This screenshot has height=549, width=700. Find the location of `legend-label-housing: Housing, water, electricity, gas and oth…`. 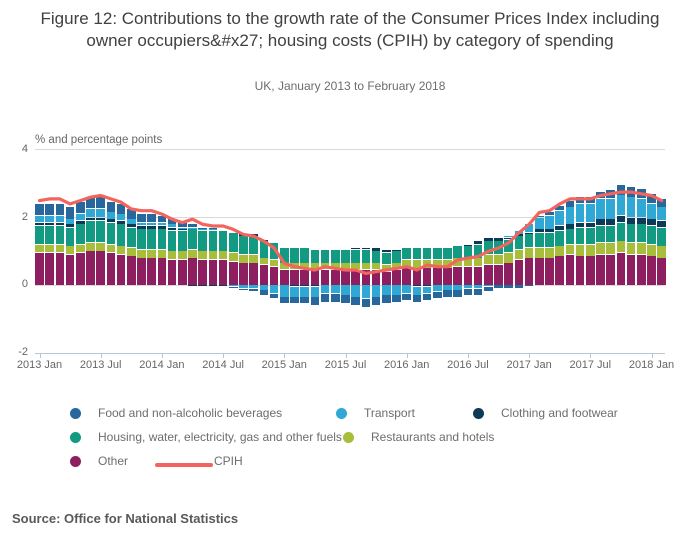

legend-label-housing: Housing, water, electricity, gas and oth… is located at coordinates (220, 437).